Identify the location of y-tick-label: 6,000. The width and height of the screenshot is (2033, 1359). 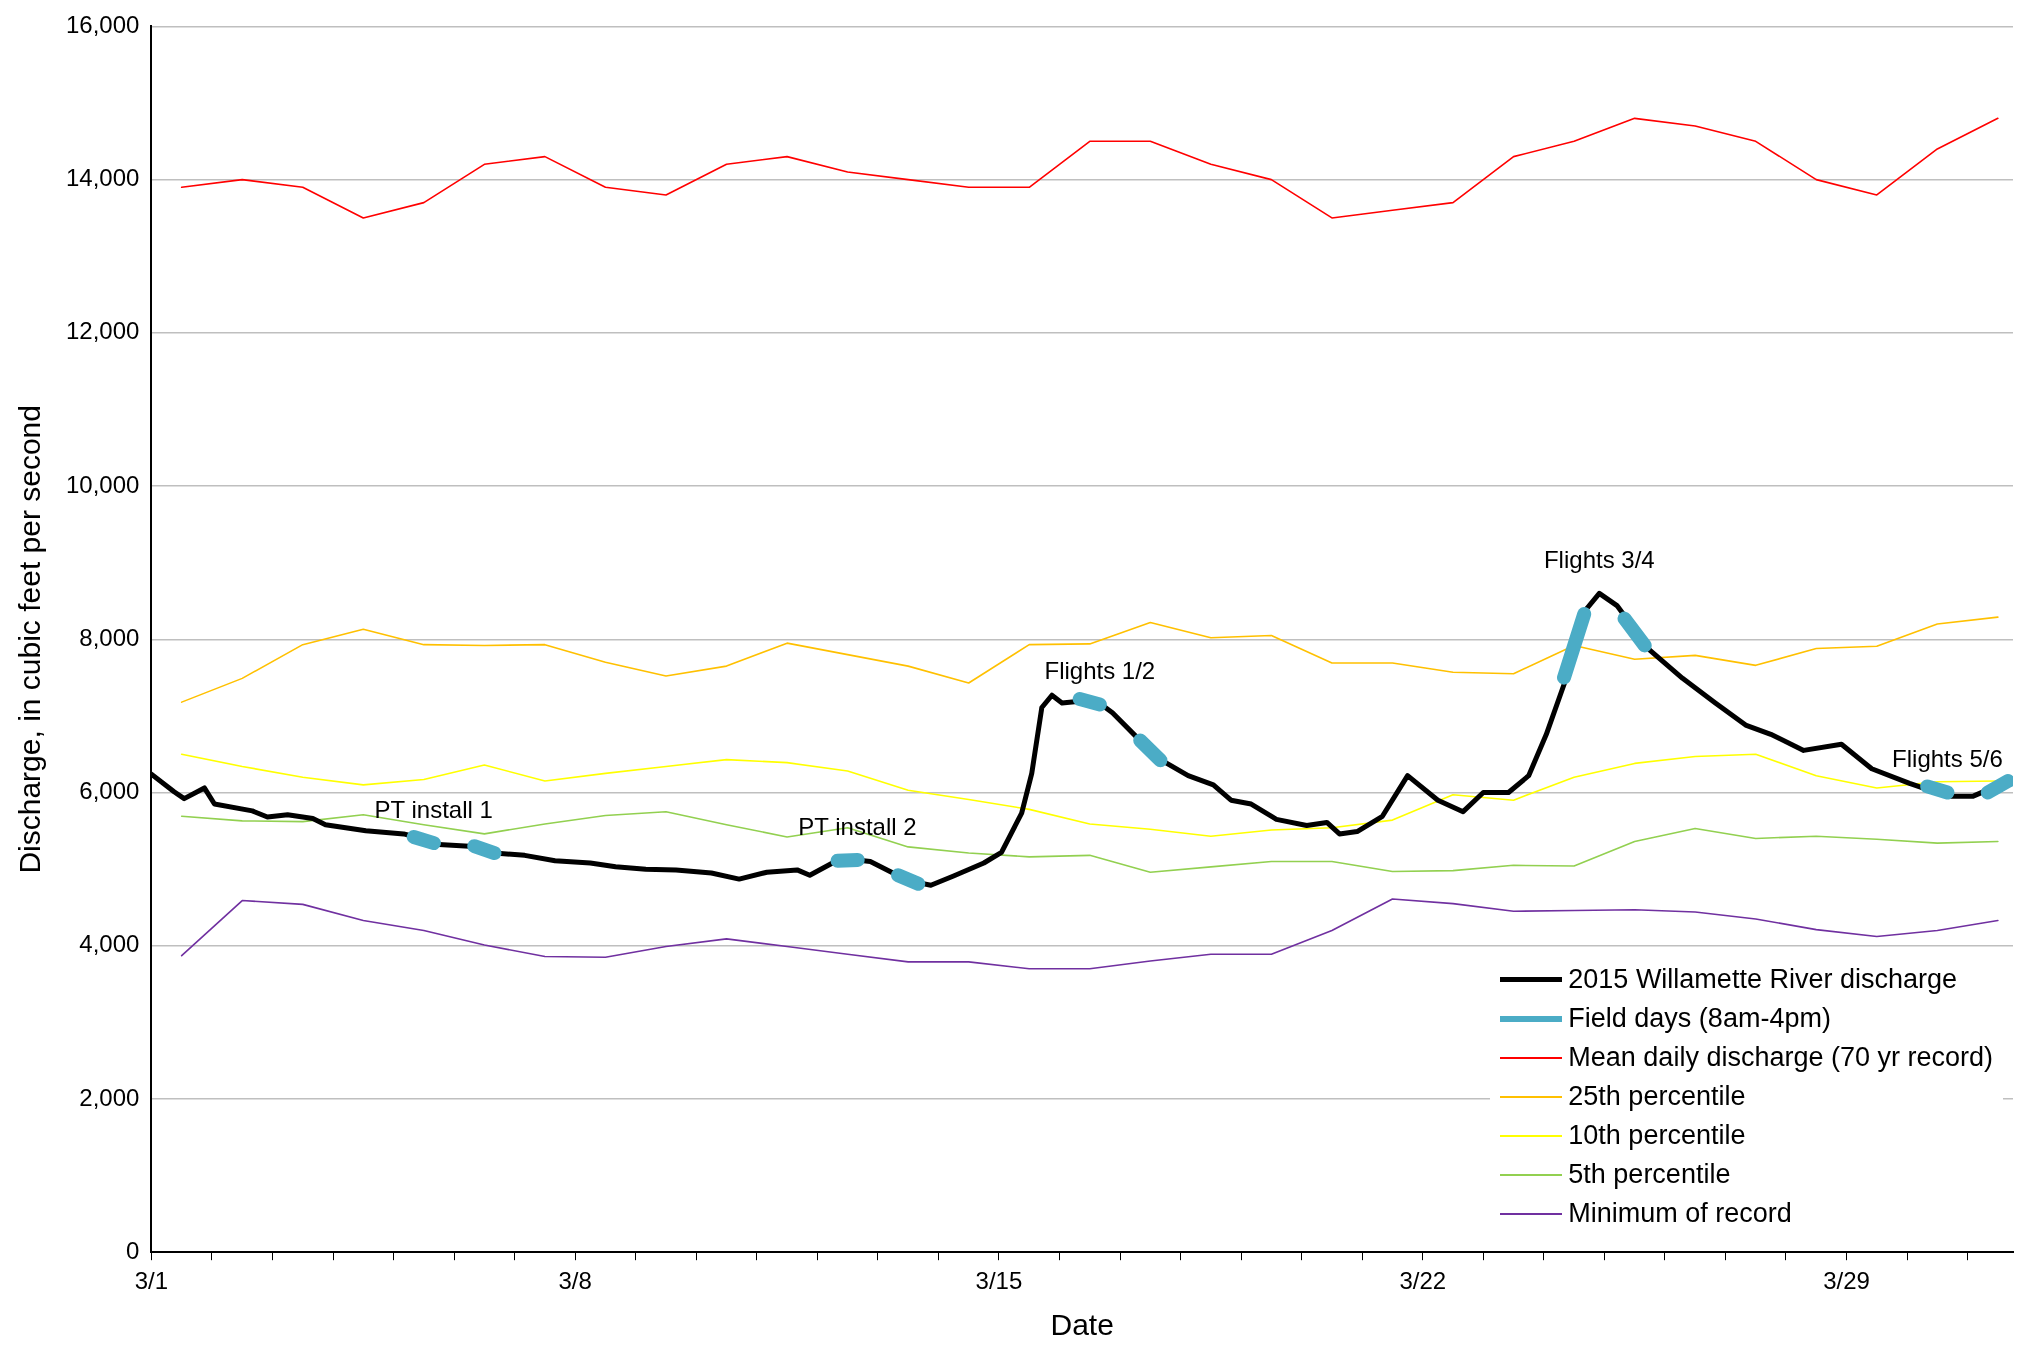
(109, 791).